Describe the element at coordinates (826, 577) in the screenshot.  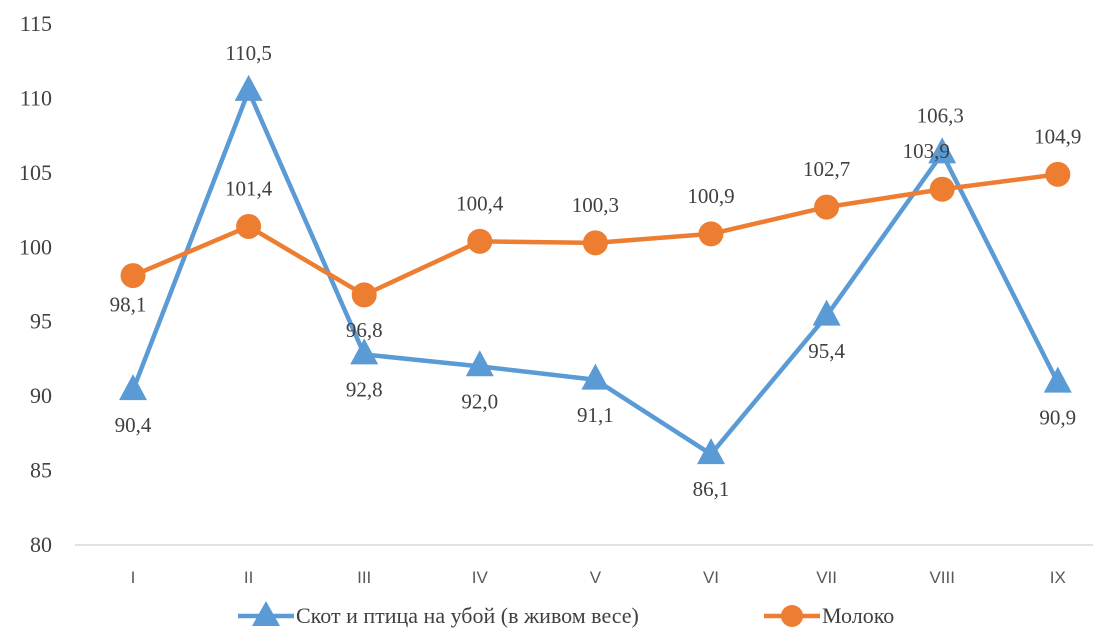
I see `x-tick-label: VII` at that location.